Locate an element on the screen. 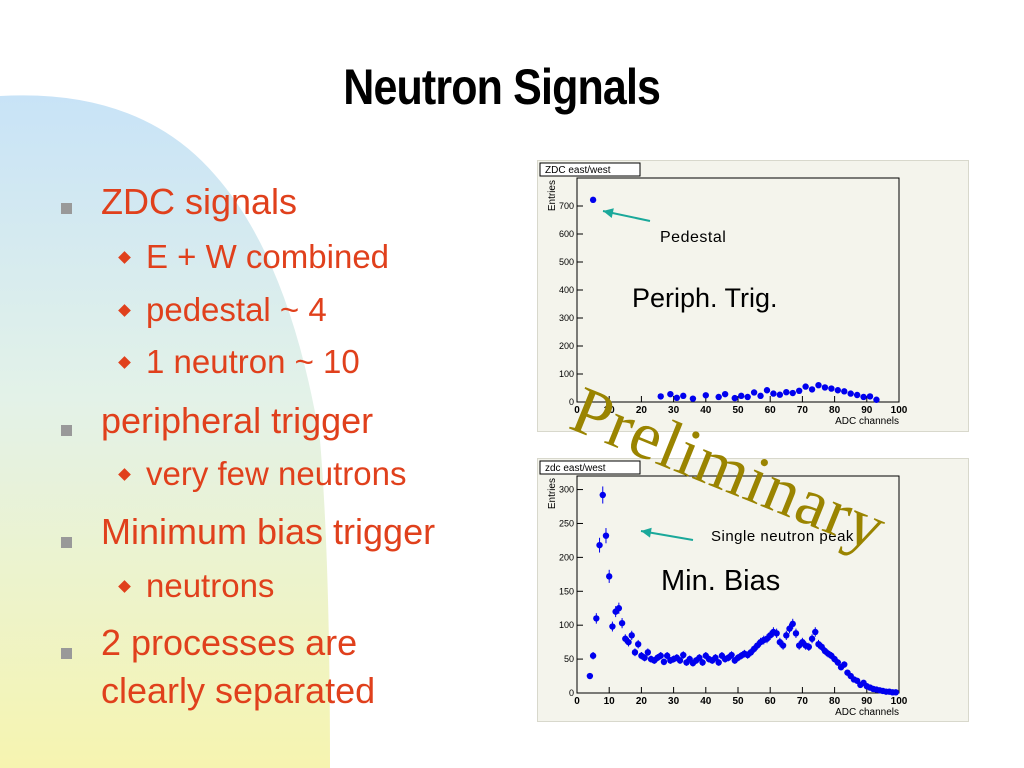 This screenshot has height=768, width=1024. plot-title: ZDC east/west is located at coordinates (578, 170).